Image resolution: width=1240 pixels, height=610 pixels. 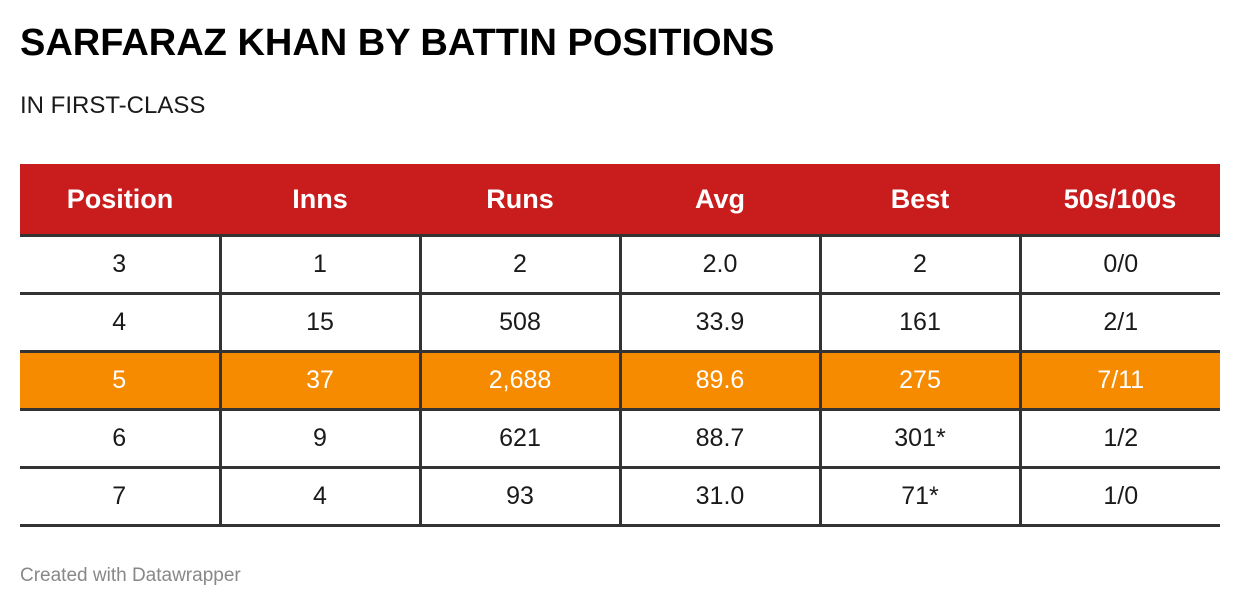 What do you see at coordinates (520, 200) in the screenshot?
I see `column-header-runs: Runs` at bounding box center [520, 200].